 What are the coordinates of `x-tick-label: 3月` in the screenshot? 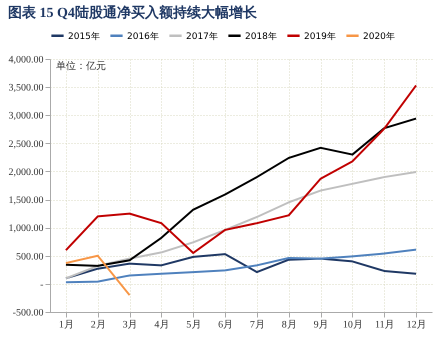 It's located at (130, 325).